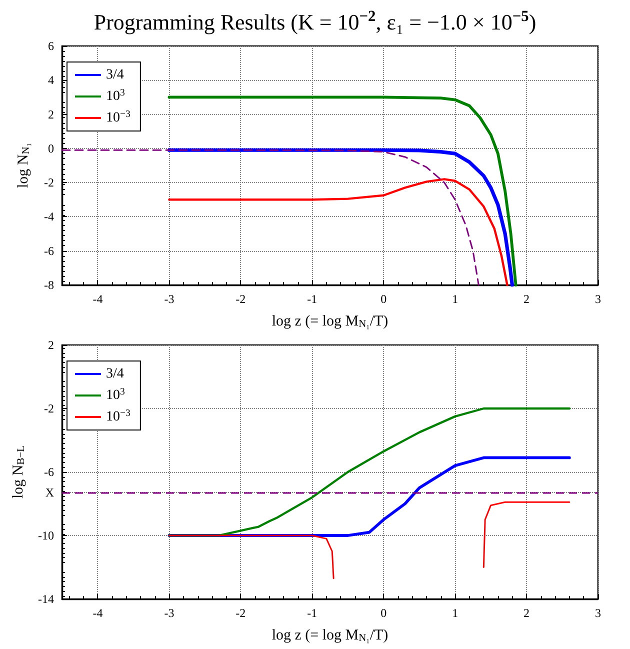 This screenshot has height=649, width=630. What do you see at coordinates (49, 217) in the screenshot?
I see `y-tick-label: -4` at bounding box center [49, 217].